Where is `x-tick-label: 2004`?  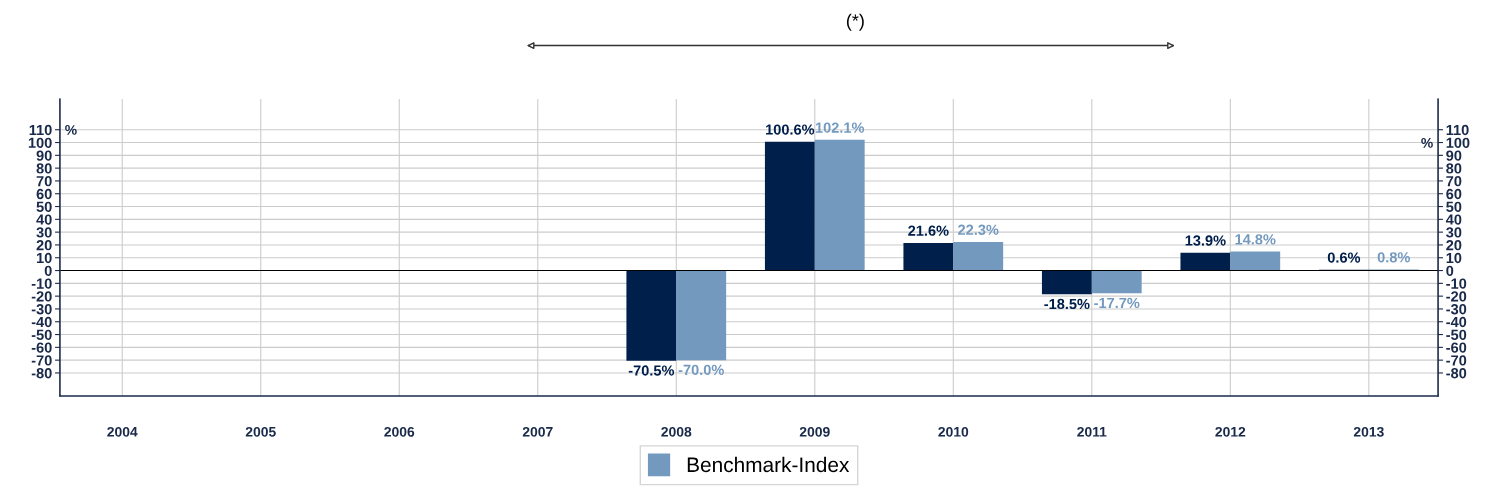
x-tick-label: 2004 is located at coordinates (122, 431).